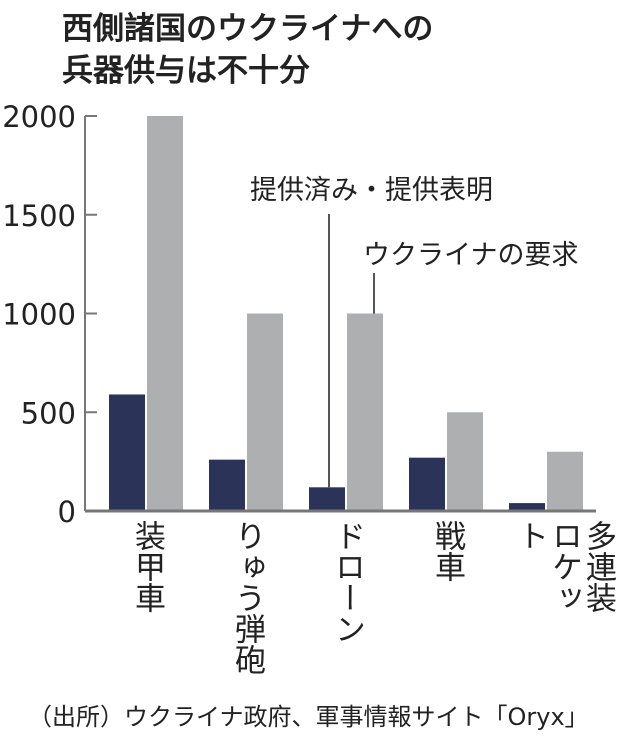  I want to click on chart-title: 西側諸国のウクライナへの 兵器供与は不十分, so click(247, 50).